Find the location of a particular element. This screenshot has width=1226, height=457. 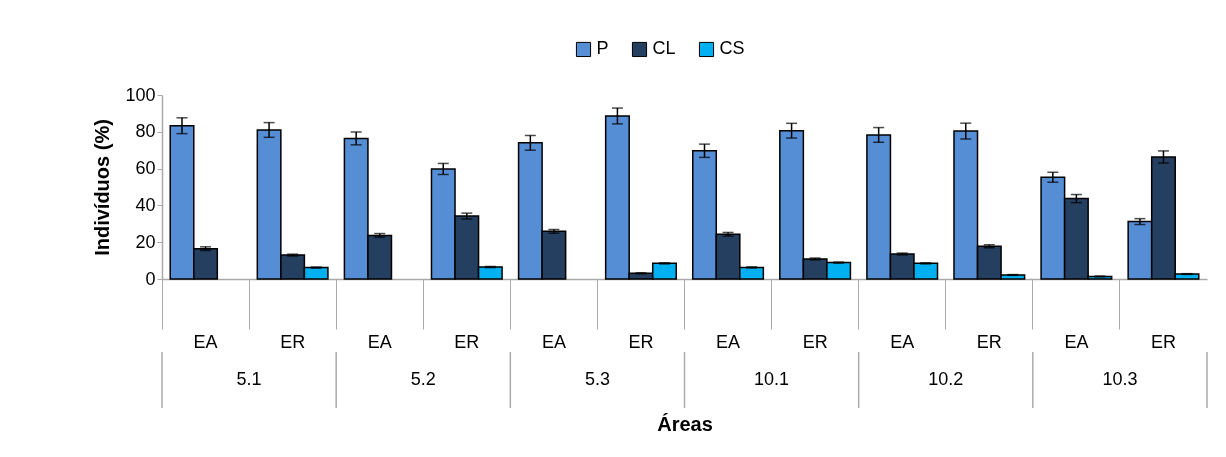

legend-label: CS is located at coordinates (732, 48).